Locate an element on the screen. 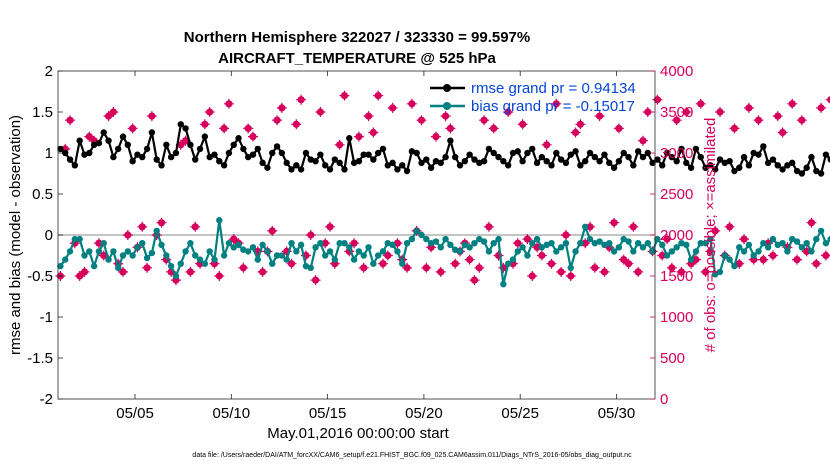  y-tick-label-left: -1 is located at coordinates (46, 317).